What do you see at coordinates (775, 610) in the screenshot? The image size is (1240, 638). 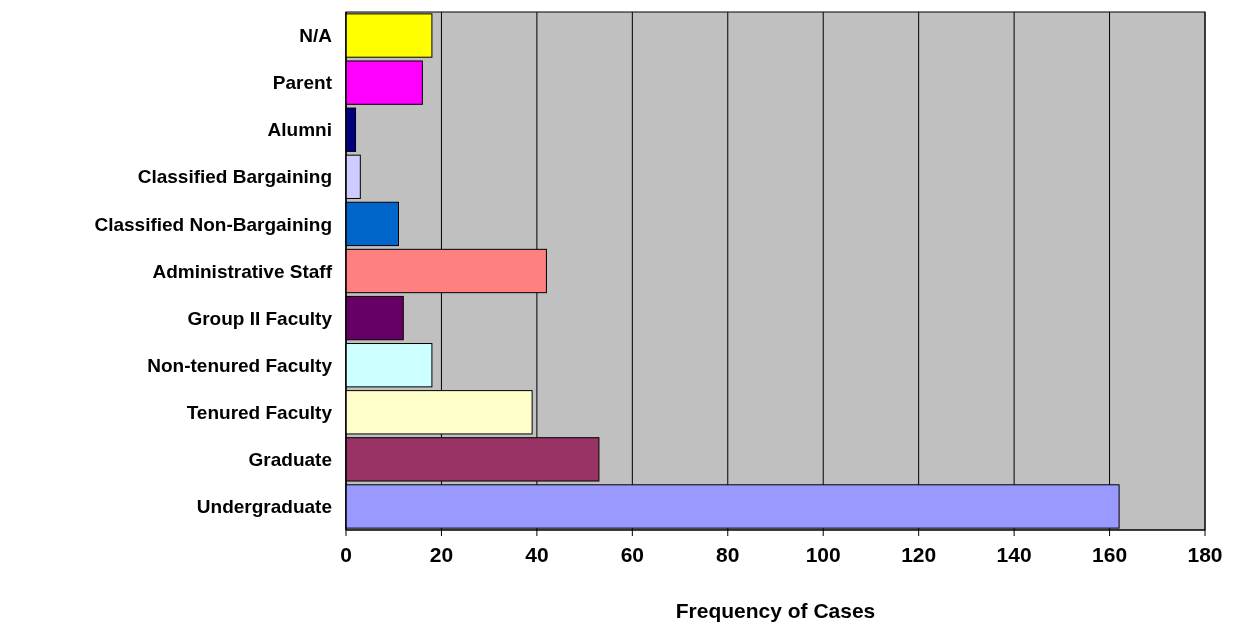 I see `x-axis-title: Frequency of Cases` at bounding box center [775, 610].